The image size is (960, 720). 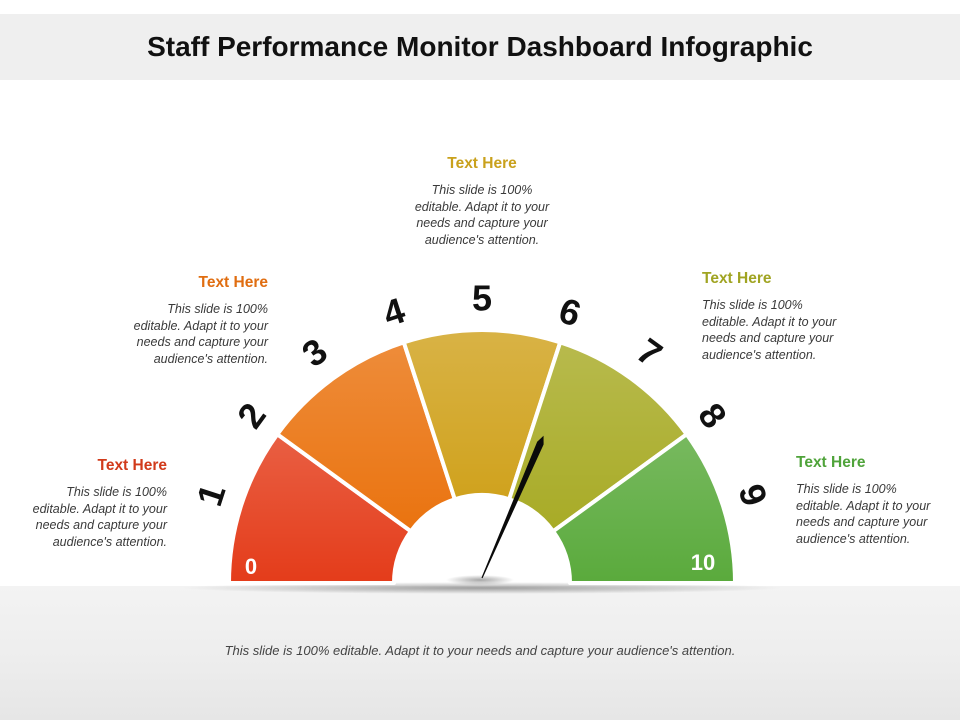 I want to click on gauge-tick-label: 5, so click(x=482, y=298).